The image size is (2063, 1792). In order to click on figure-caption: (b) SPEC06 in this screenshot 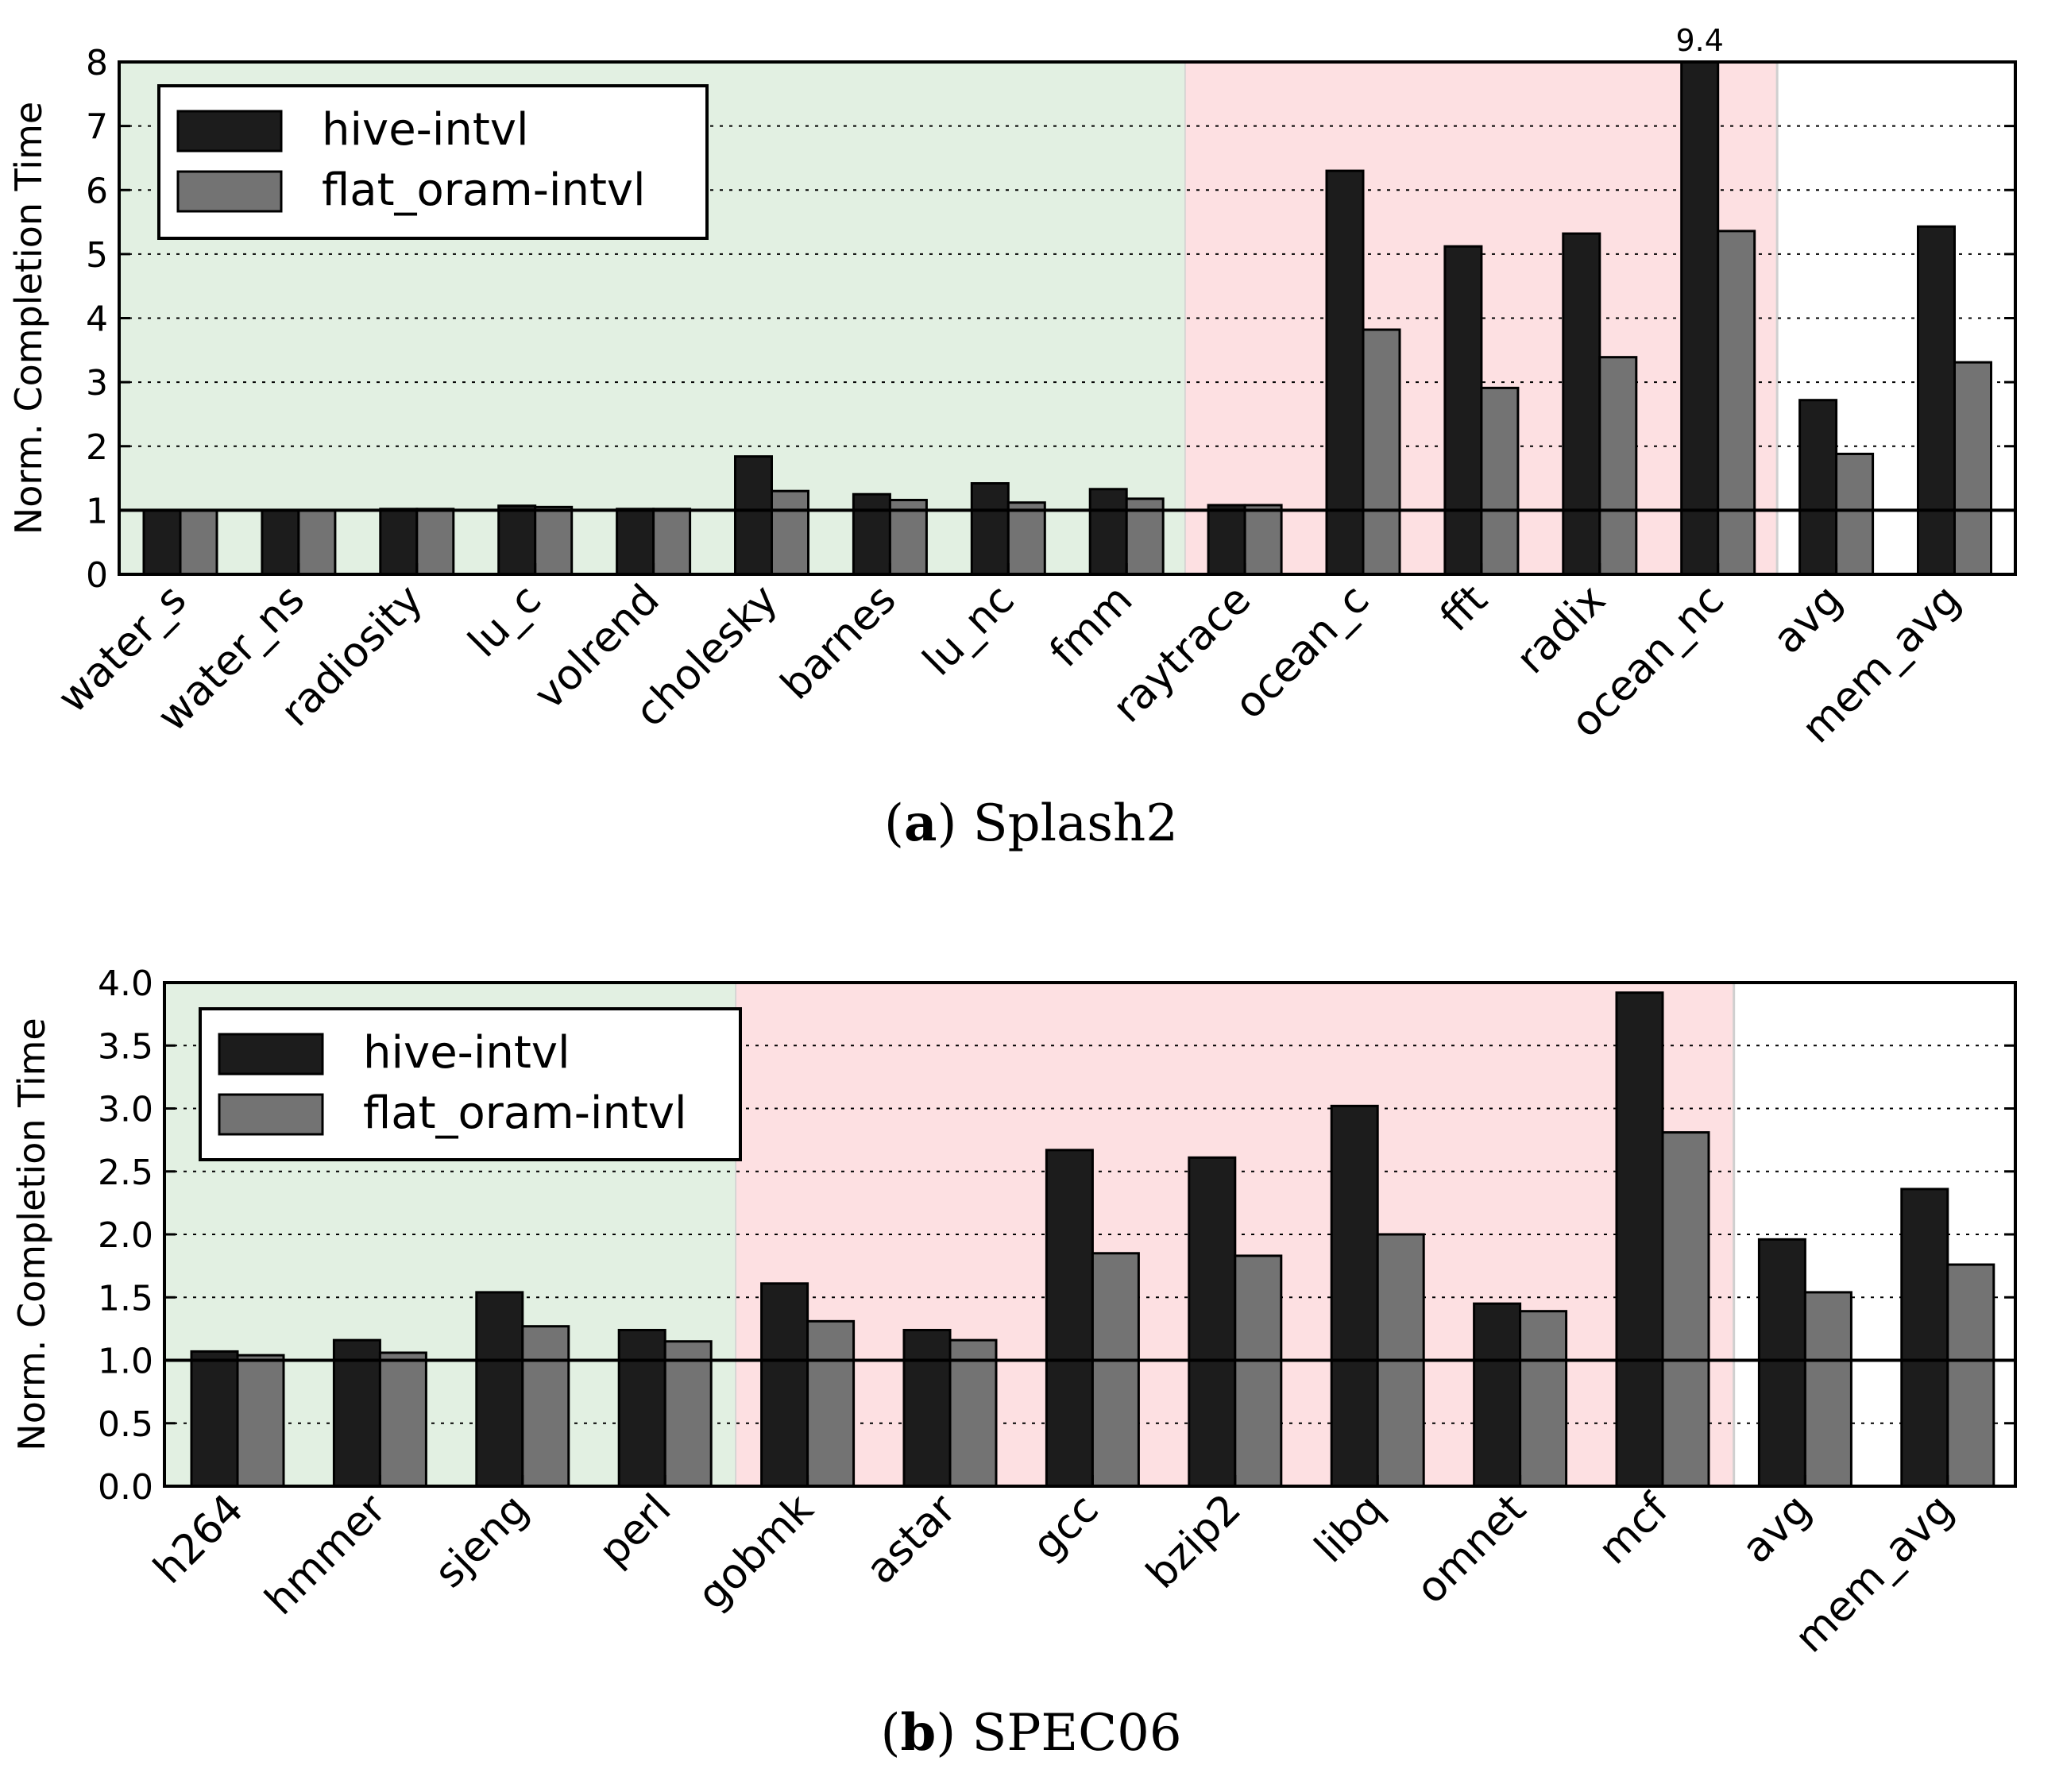, I will do `click(1030, 1733)`.